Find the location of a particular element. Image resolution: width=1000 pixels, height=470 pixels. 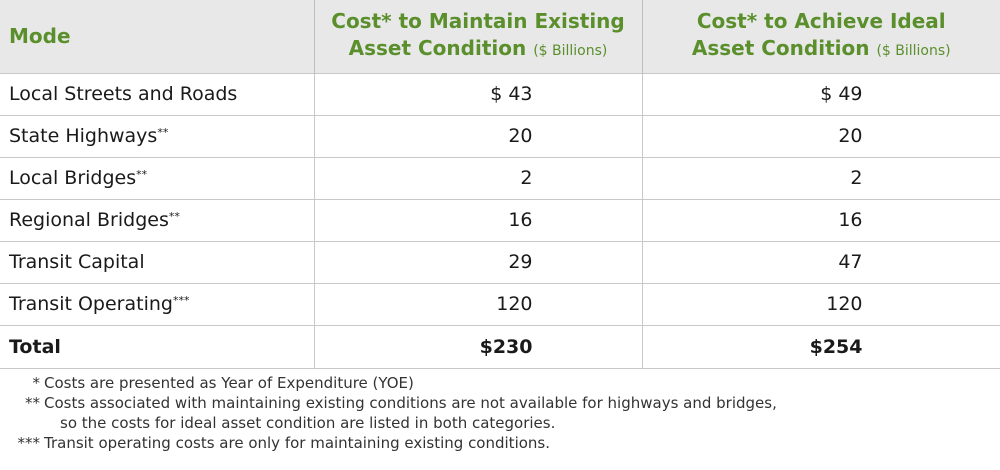

maintain-cost-value: $ 43 is located at coordinates (511, 94).